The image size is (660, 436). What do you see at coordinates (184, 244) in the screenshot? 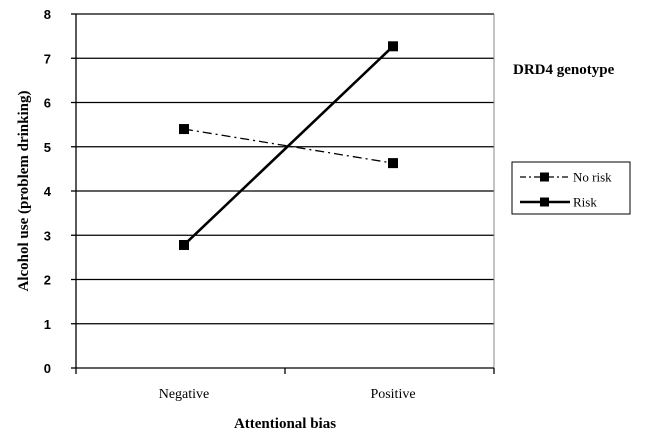
I see `data-point-risk-negative` at bounding box center [184, 244].